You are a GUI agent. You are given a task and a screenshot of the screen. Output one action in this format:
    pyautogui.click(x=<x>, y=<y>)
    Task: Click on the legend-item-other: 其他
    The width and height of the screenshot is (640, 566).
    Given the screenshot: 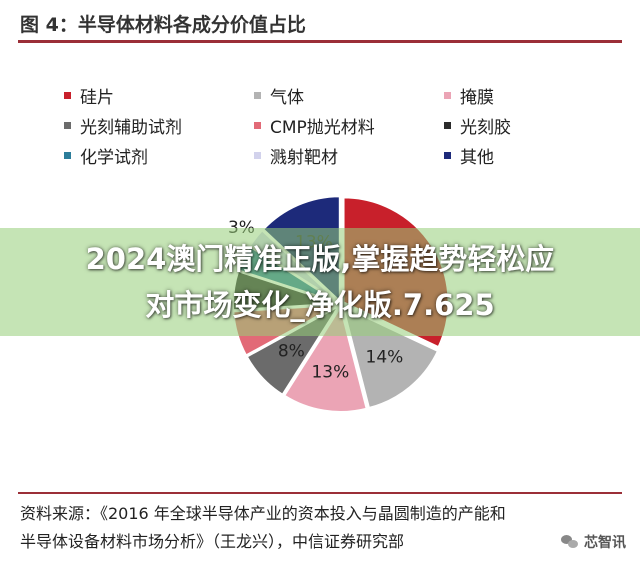 What is the action you would take?
    pyautogui.click(x=514, y=156)
    